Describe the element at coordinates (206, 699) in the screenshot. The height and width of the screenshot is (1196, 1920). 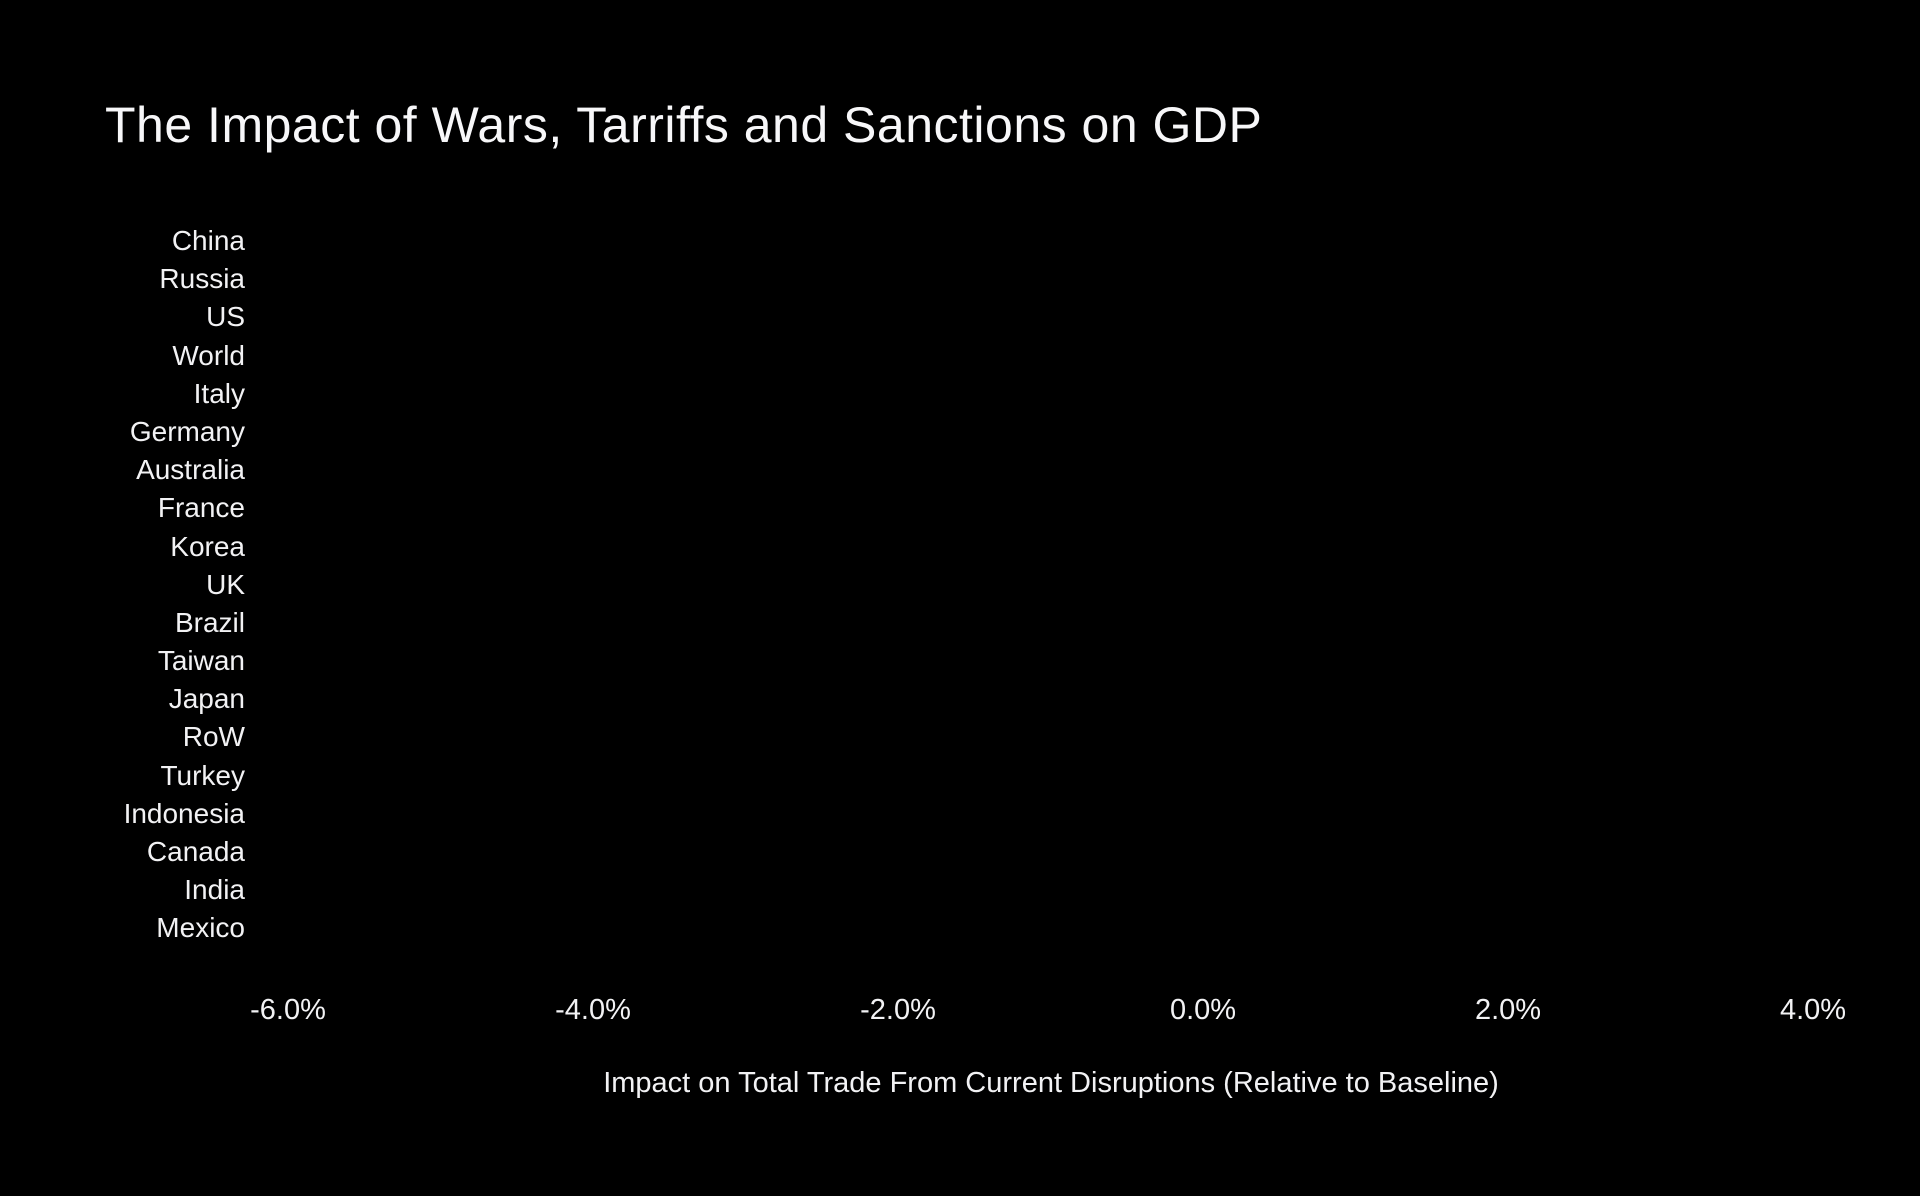
I see `y-axis-label: Japan` at that location.